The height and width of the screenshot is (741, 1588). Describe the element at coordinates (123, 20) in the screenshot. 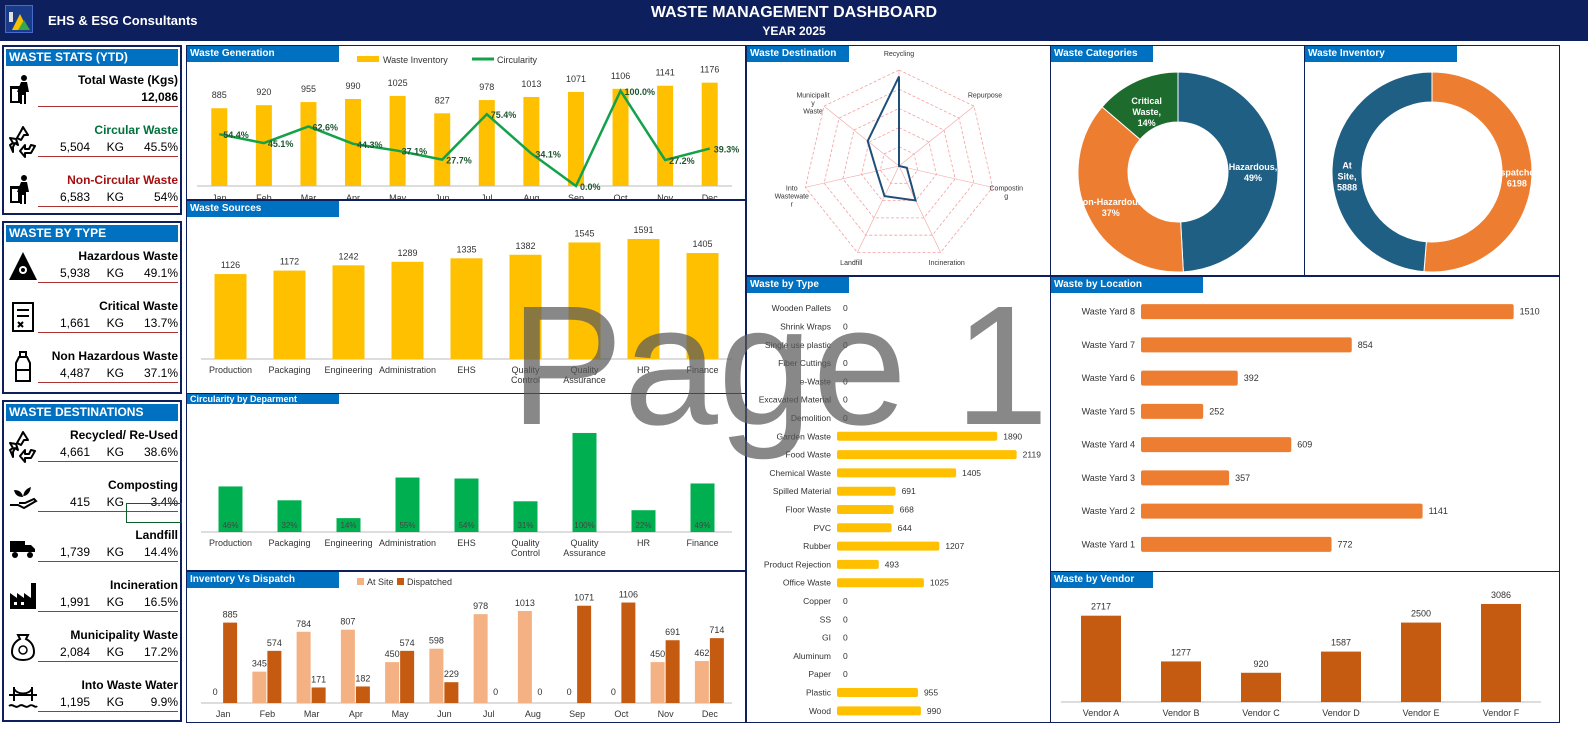

I see `brand-name: EHS & ESG Consultants` at that location.